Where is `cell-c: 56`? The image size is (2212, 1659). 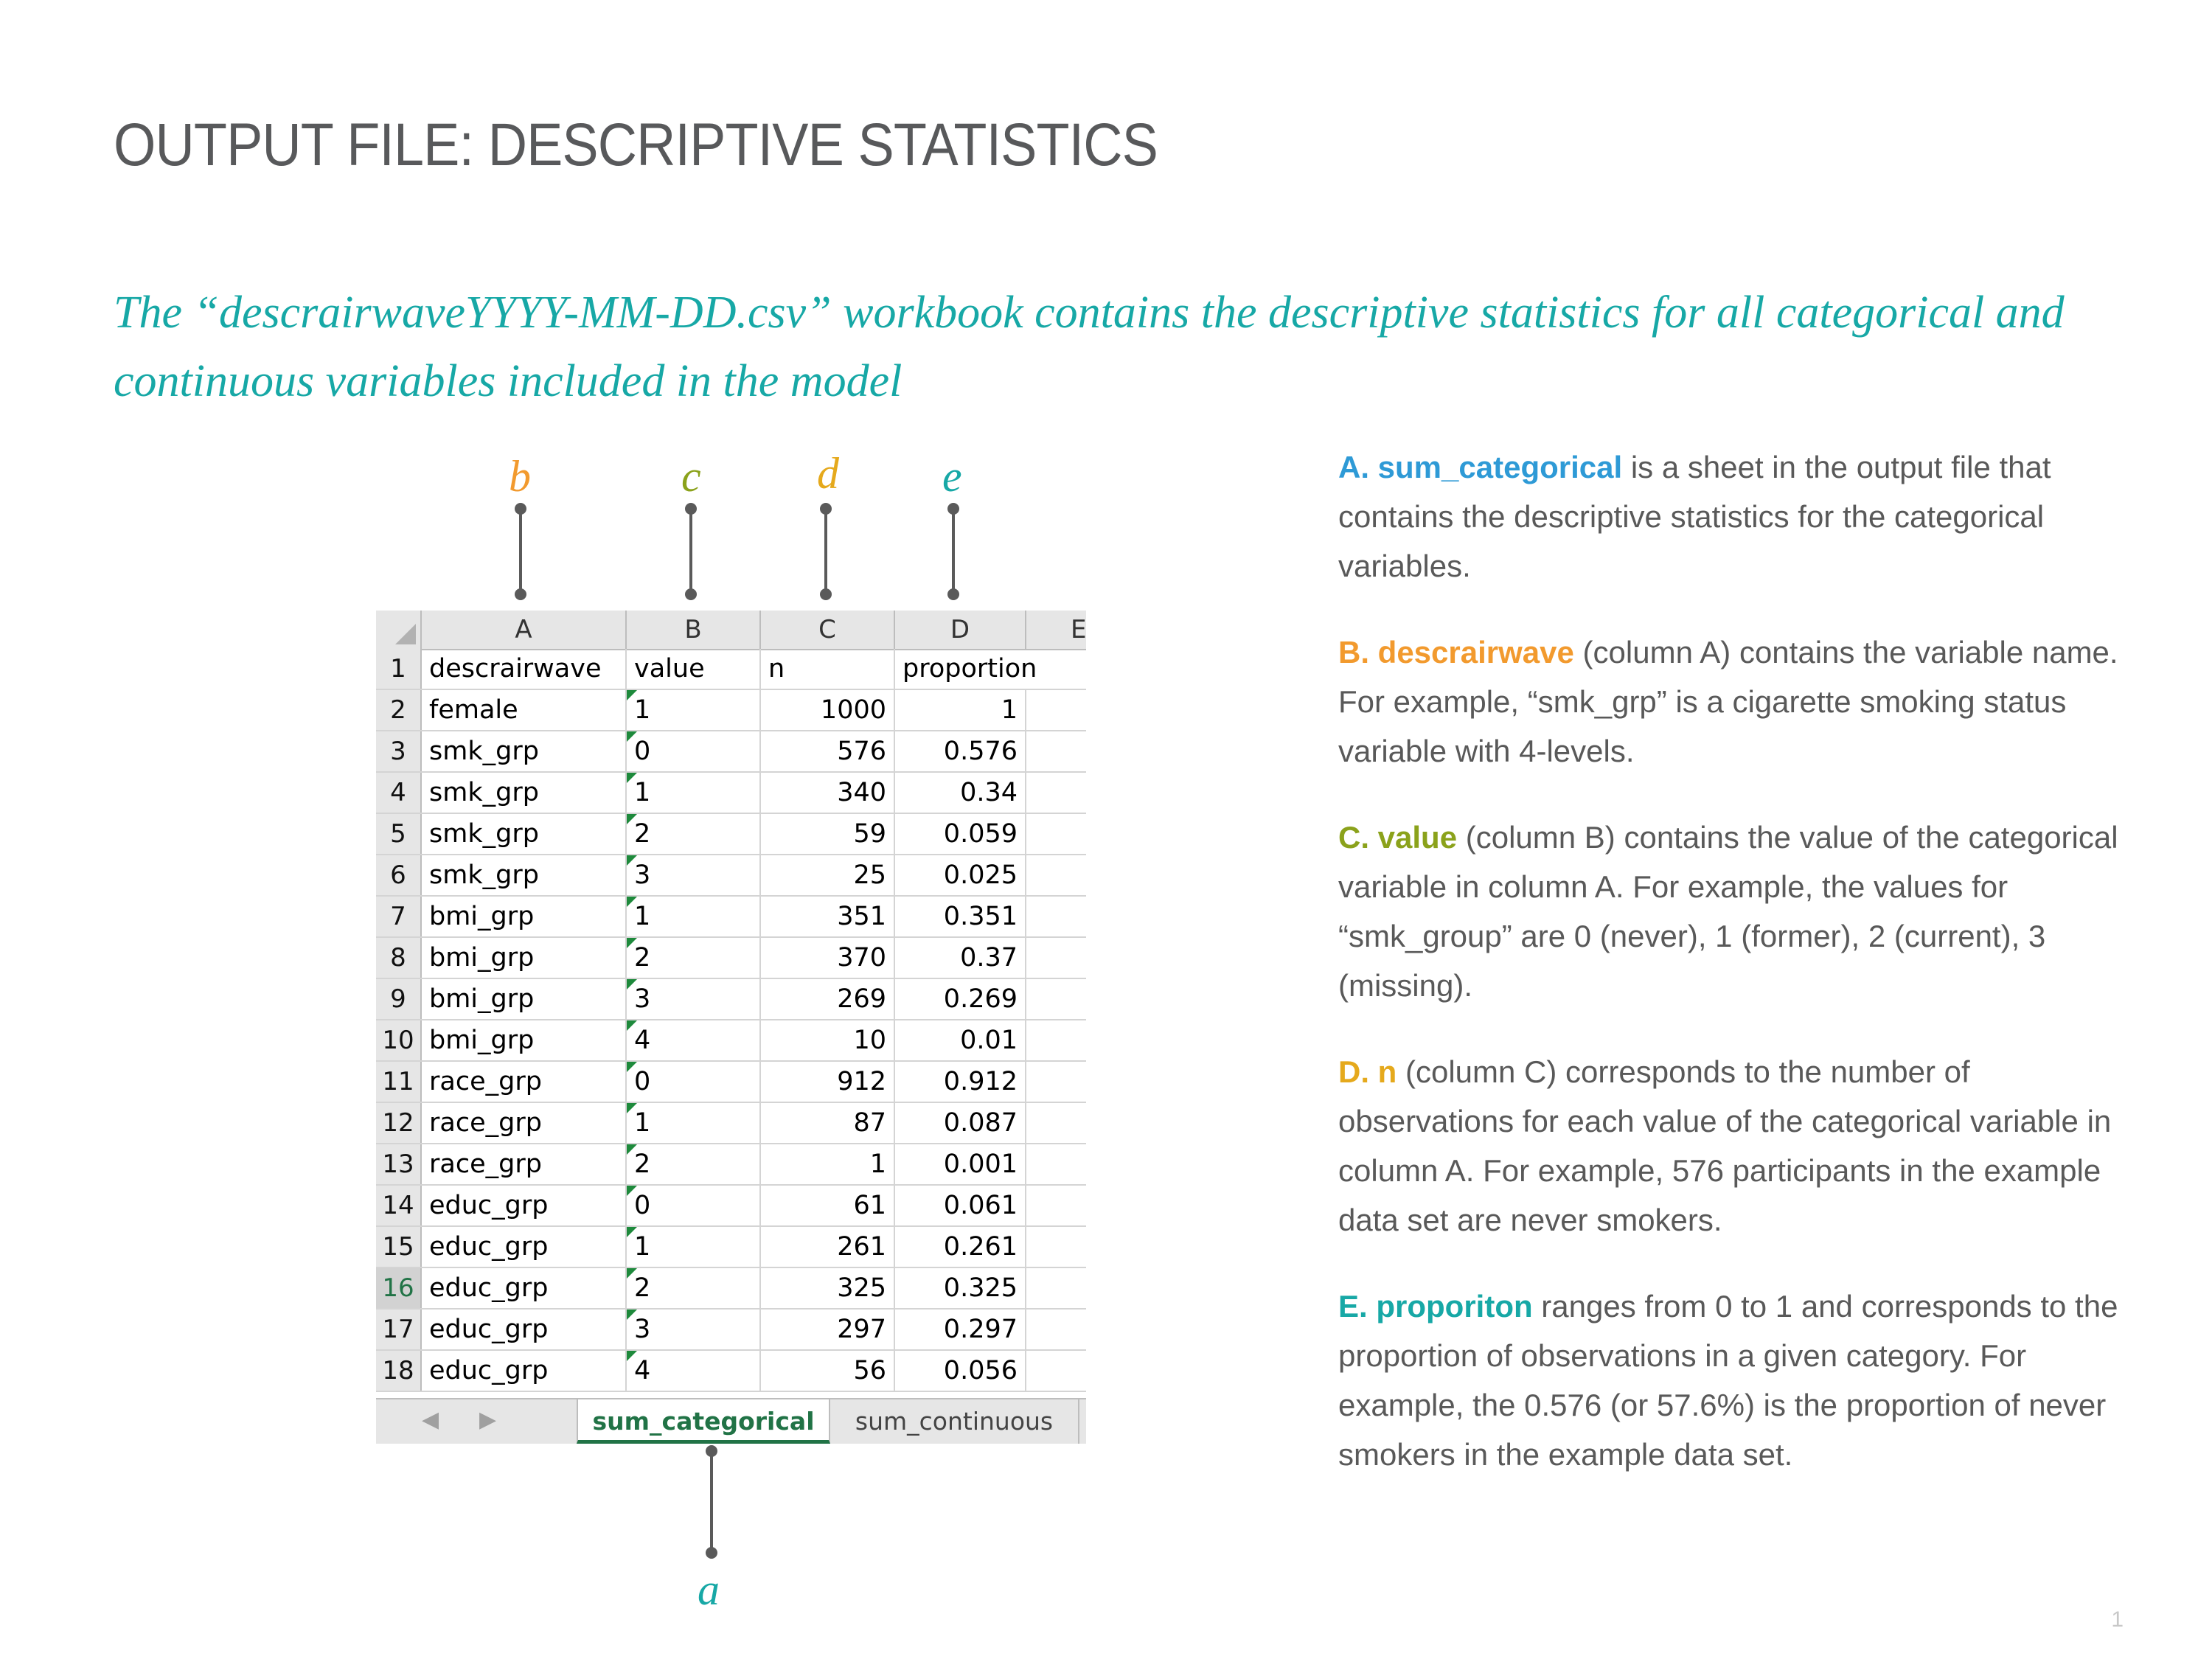
cell-c: 56 is located at coordinates (828, 1371).